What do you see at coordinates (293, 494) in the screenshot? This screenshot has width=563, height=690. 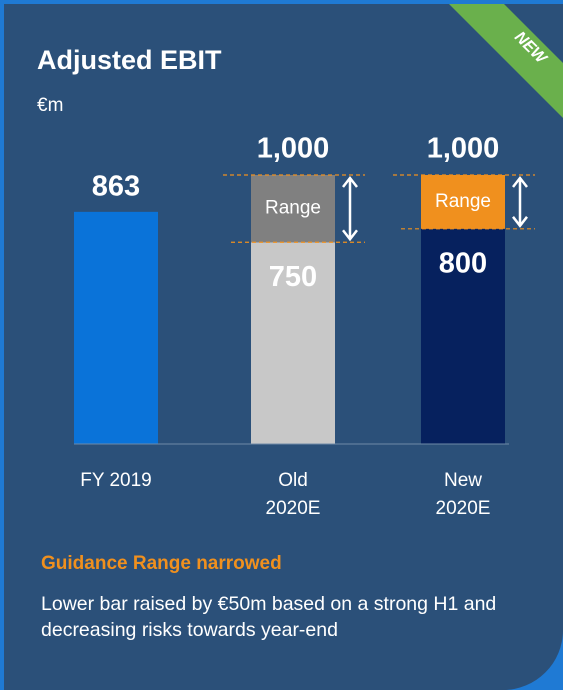 I see `x-tick-label: Old 2020E` at bounding box center [293, 494].